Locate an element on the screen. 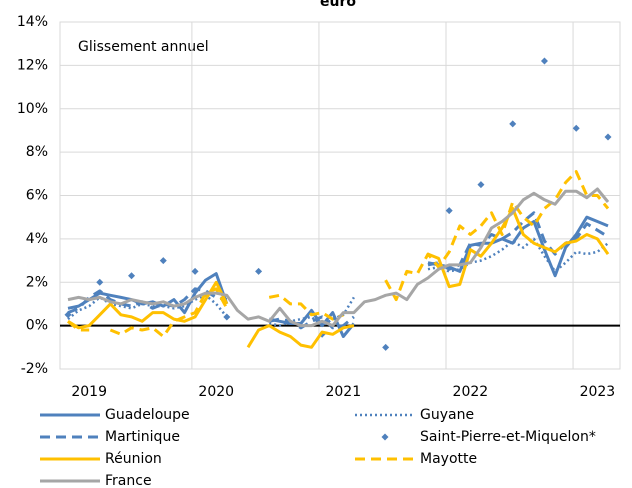  x-tick-label: 2023 is located at coordinates (598, 392).